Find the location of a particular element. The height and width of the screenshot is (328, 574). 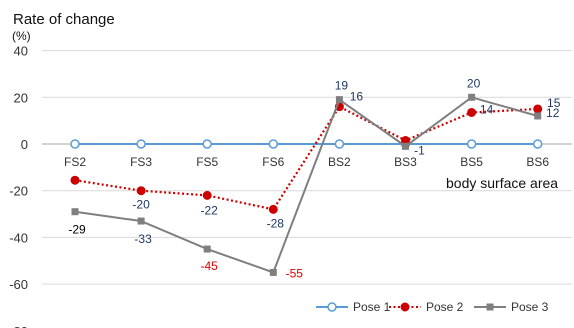

x-tick-label: FS2 is located at coordinates (75, 162).